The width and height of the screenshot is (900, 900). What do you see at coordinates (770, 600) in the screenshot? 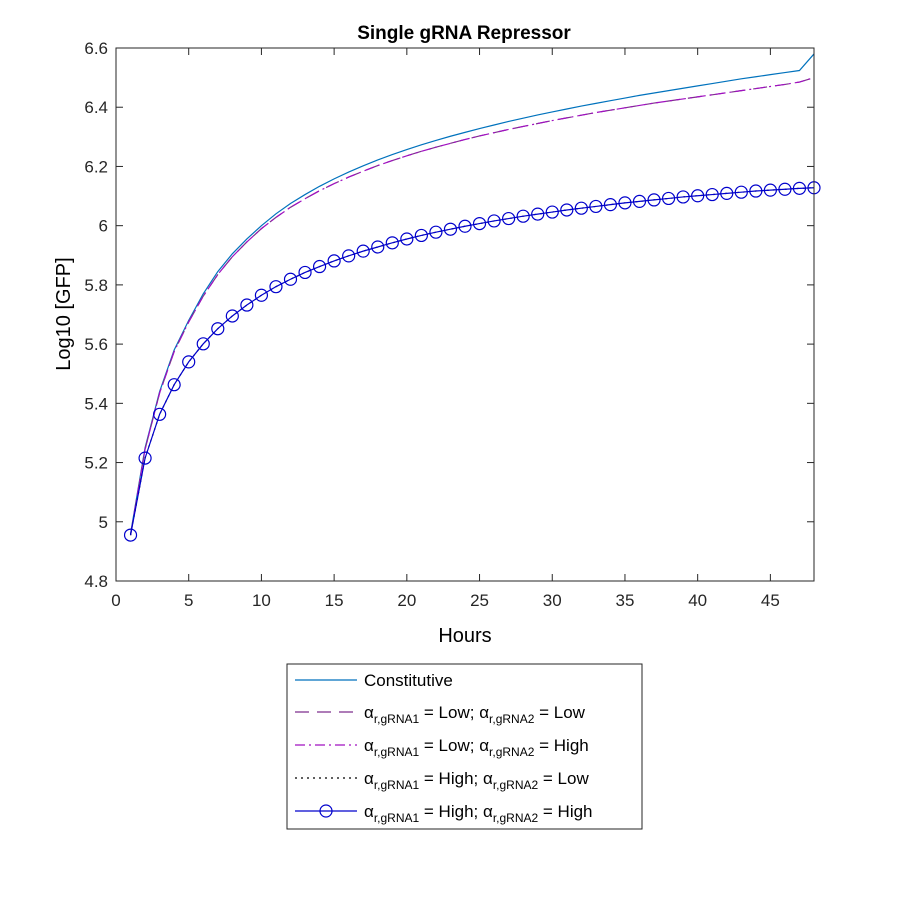
I see `x-tick-label: 45` at bounding box center [770, 600].